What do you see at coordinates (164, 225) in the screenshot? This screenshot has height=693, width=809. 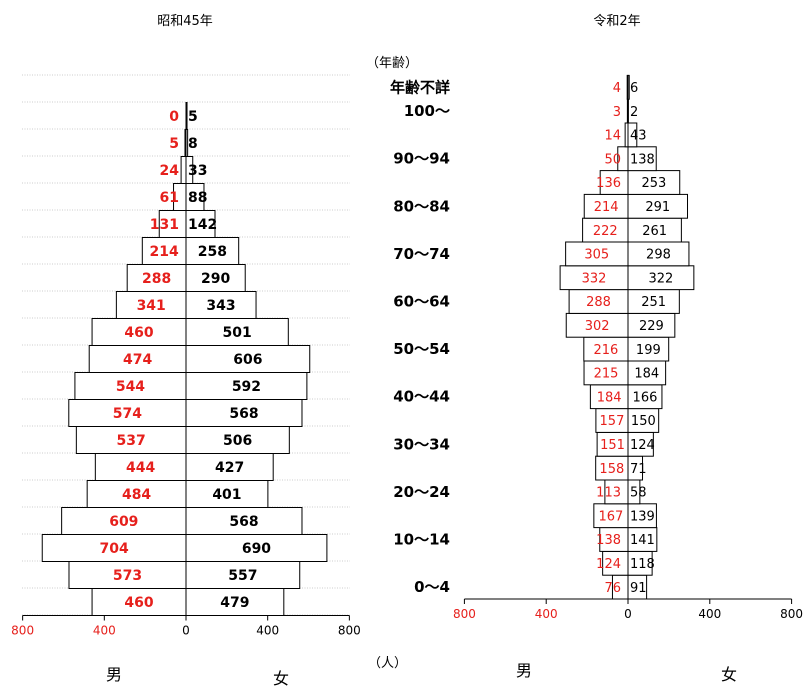 I see `left-male-value-label: 131` at bounding box center [164, 225].